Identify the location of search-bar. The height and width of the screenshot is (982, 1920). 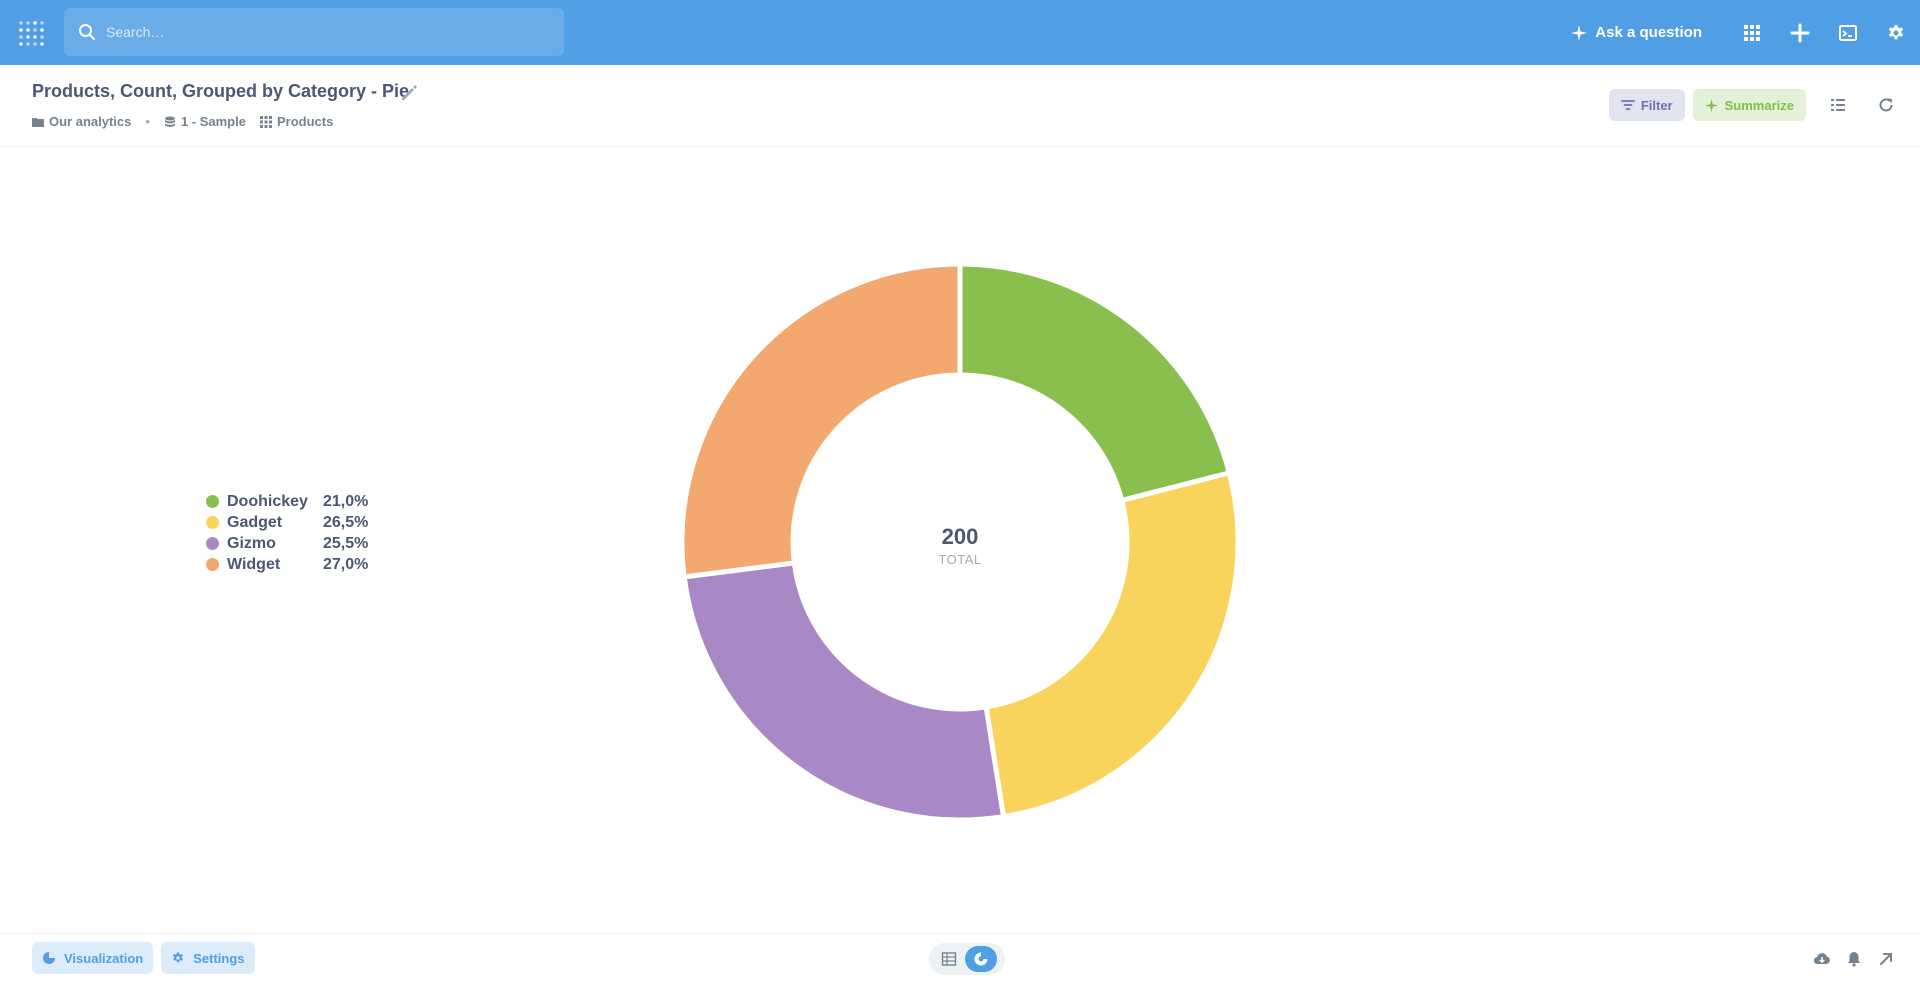
(314, 32).